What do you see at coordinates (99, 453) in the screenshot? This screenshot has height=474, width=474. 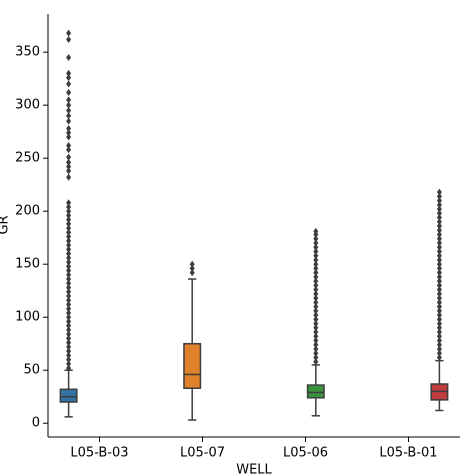 I see `x-tick-label: L05-B-03` at bounding box center [99, 453].